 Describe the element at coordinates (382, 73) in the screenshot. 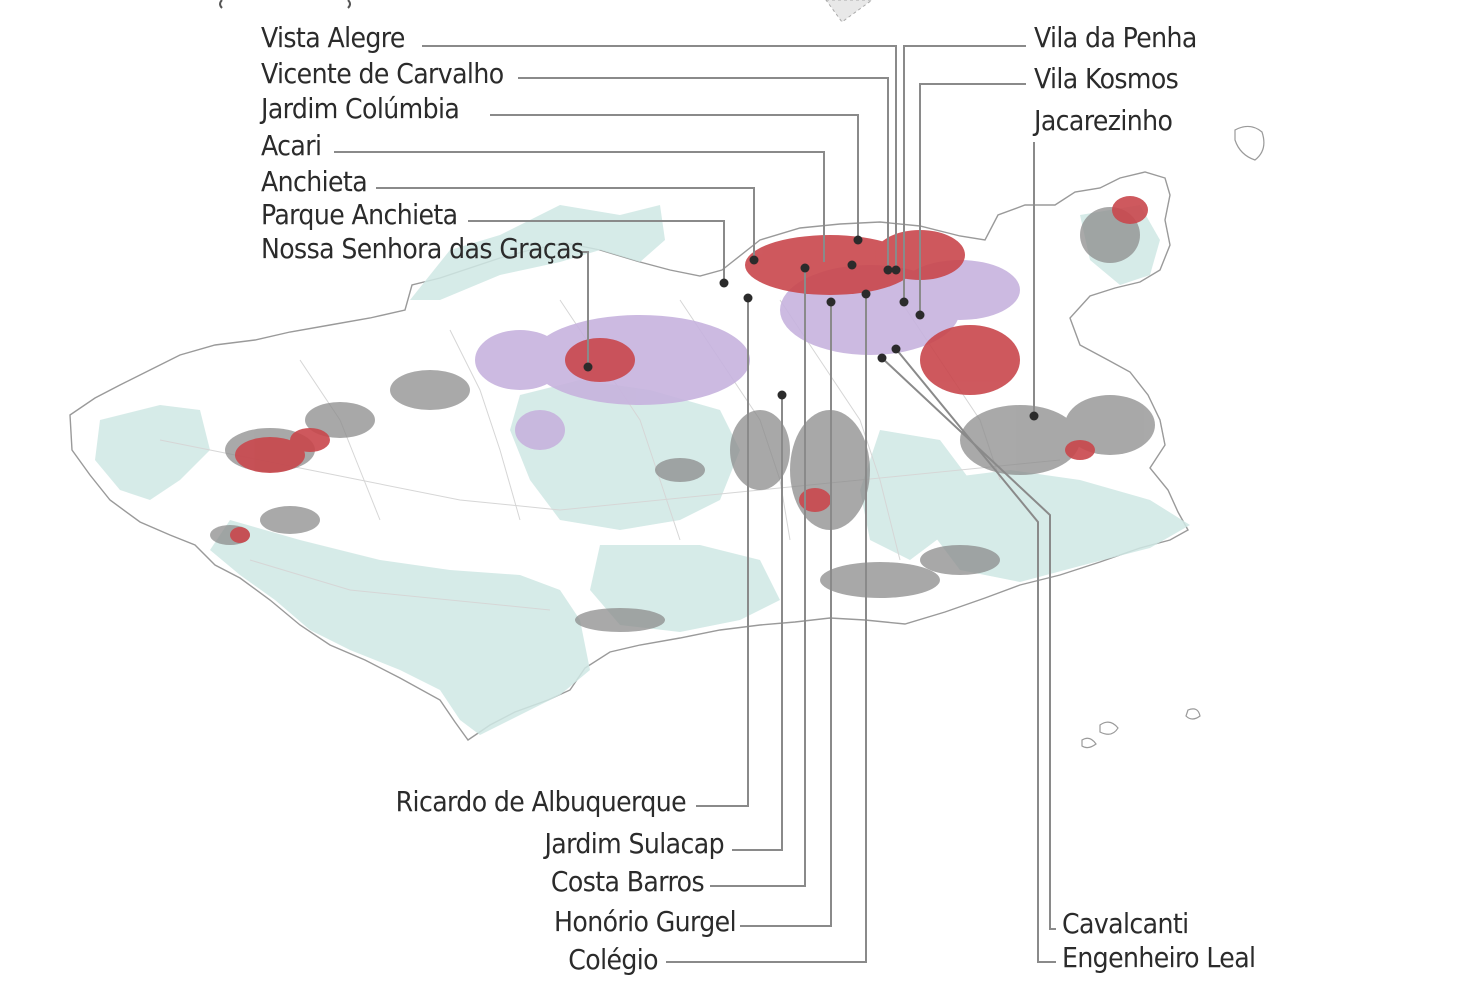

I see `label-vicente-de-carvalho: Vicente de Carvalho` at that location.